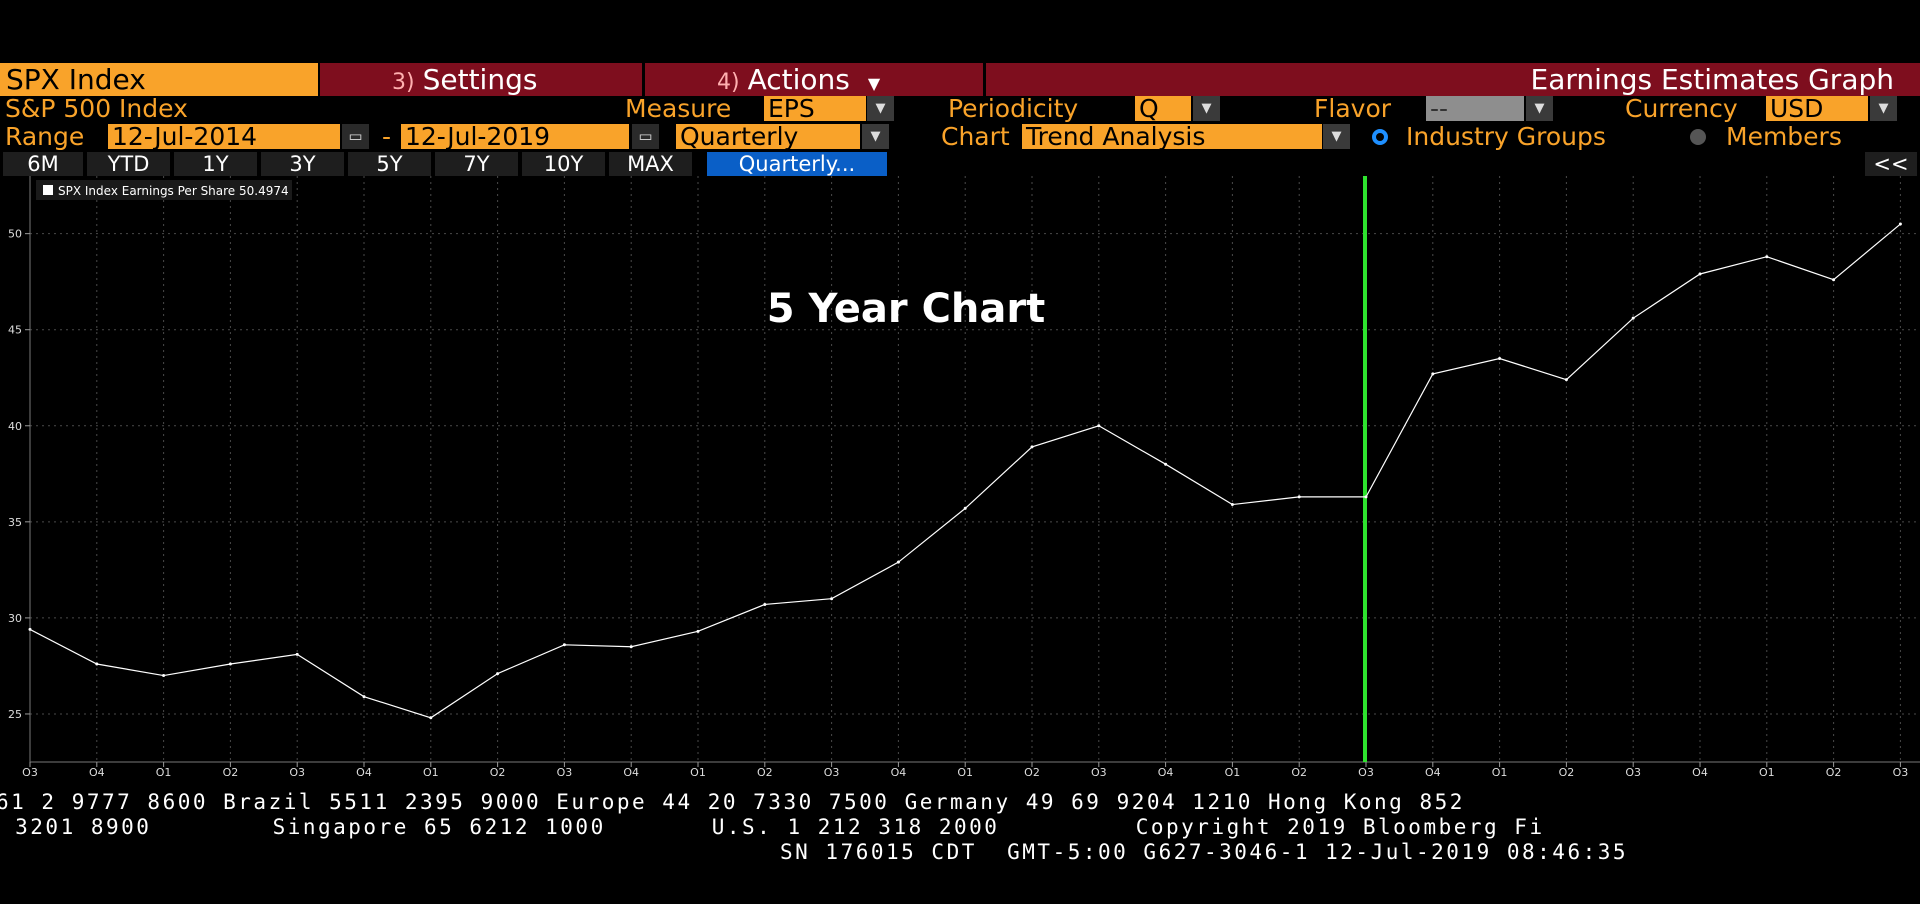 The image size is (1920, 904). What do you see at coordinates (15, 330) in the screenshot?
I see `y-tick-label: 45` at bounding box center [15, 330].